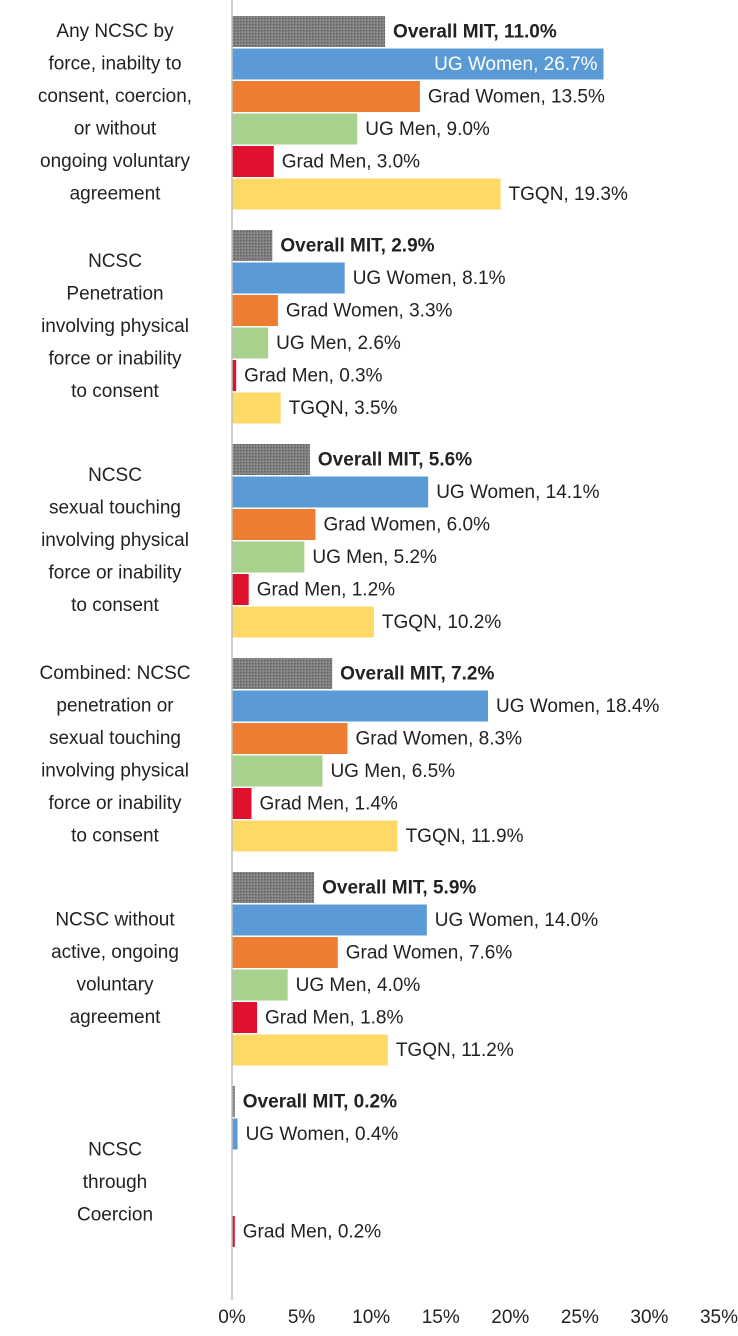  What do you see at coordinates (517, 492) in the screenshot?
I see `data-label: UG Women, 14.1%` at bounding box center [517, 492].